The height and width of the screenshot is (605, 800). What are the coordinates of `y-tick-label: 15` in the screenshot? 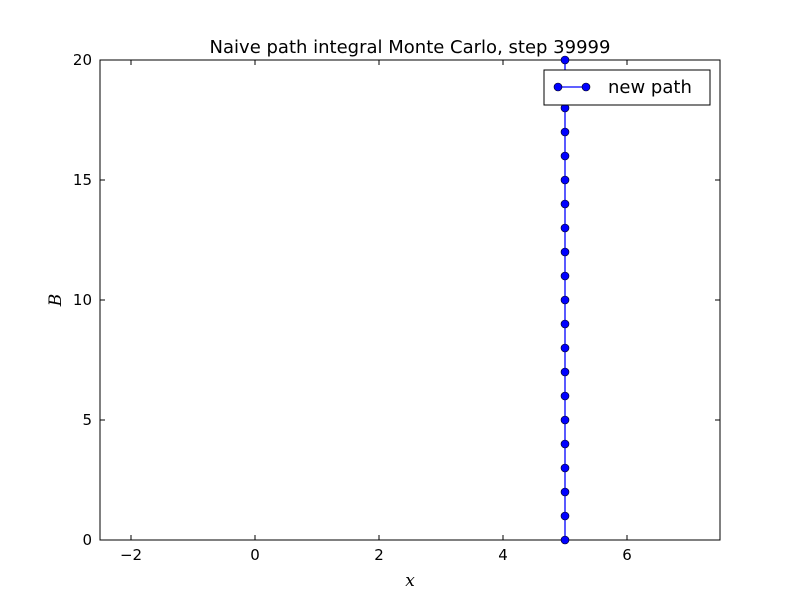 It's located at (82, 180).